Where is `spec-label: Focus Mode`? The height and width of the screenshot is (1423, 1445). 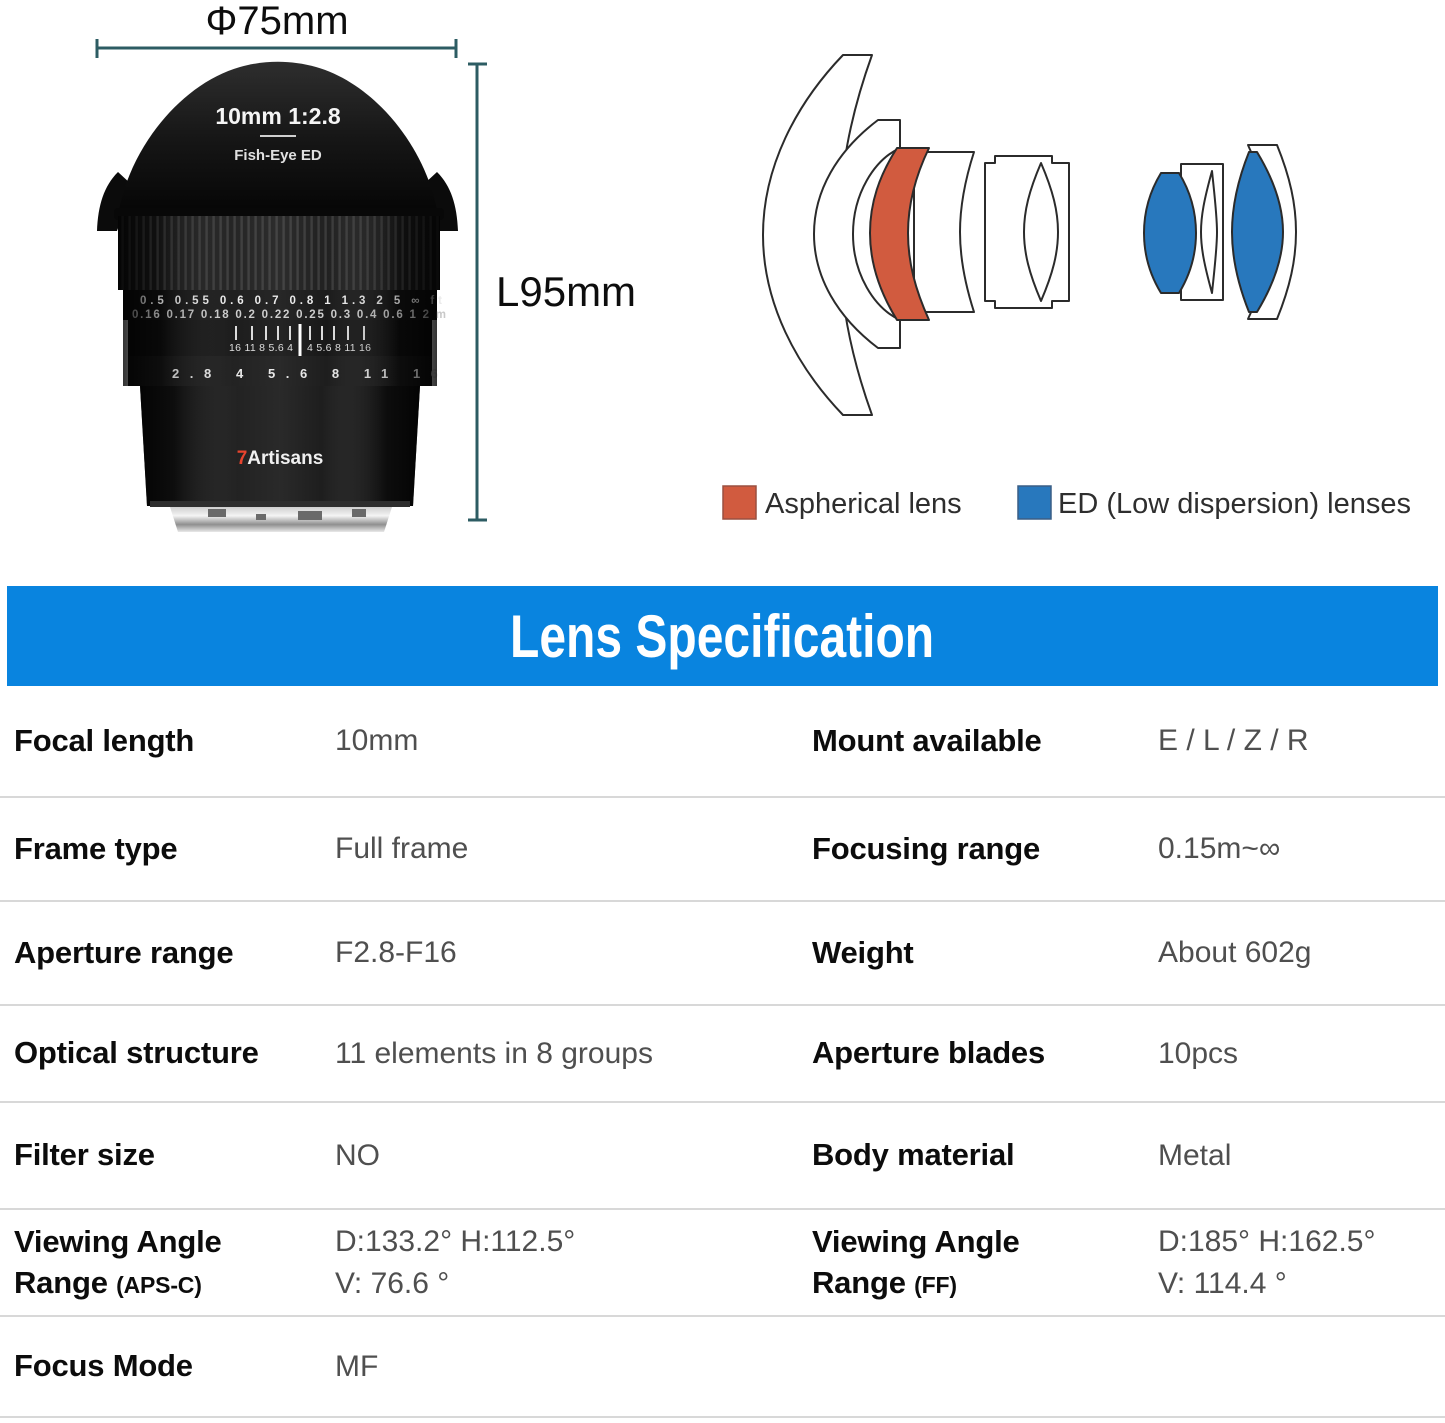
spec-label: Focus Mode is located at coordinates (103, 1366).